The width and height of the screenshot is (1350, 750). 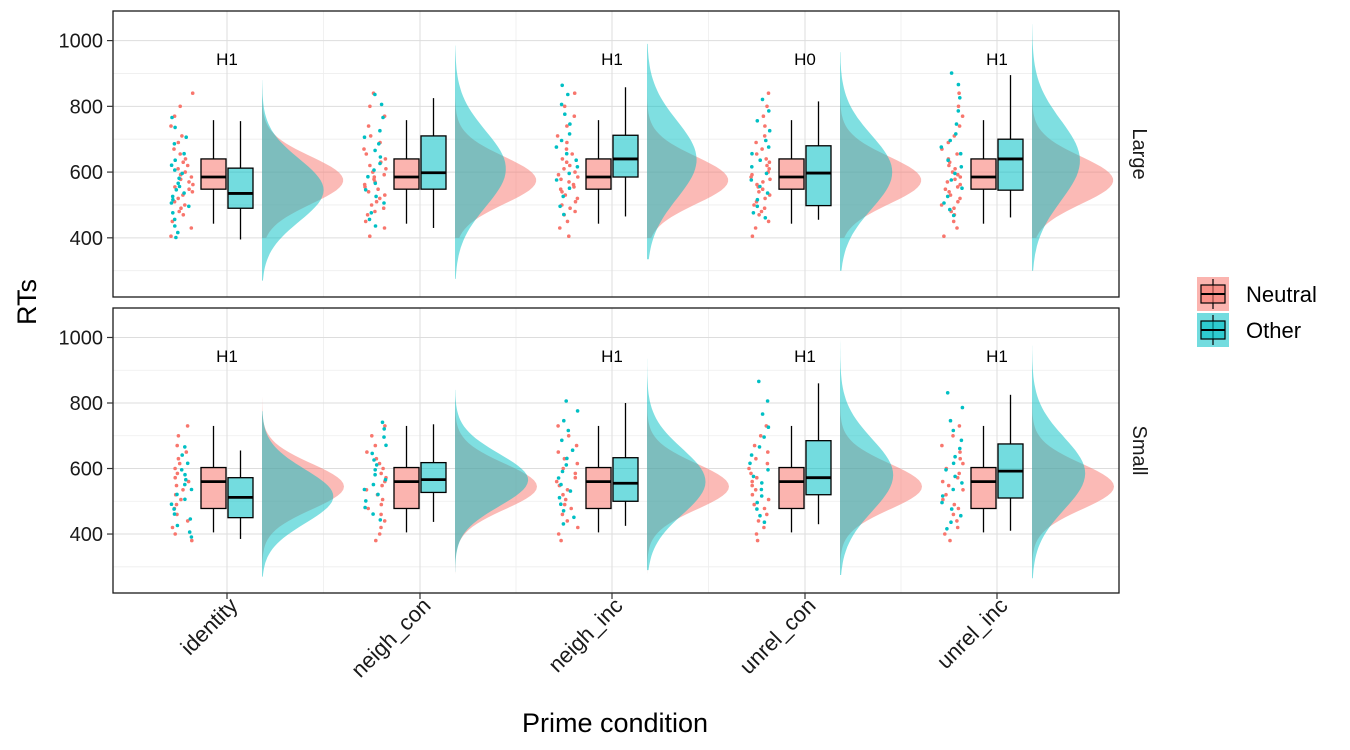 What do you see at coordinates (298, 494) in the screenshot?
I see `other-density-identity` at bounding box center [298, 494].